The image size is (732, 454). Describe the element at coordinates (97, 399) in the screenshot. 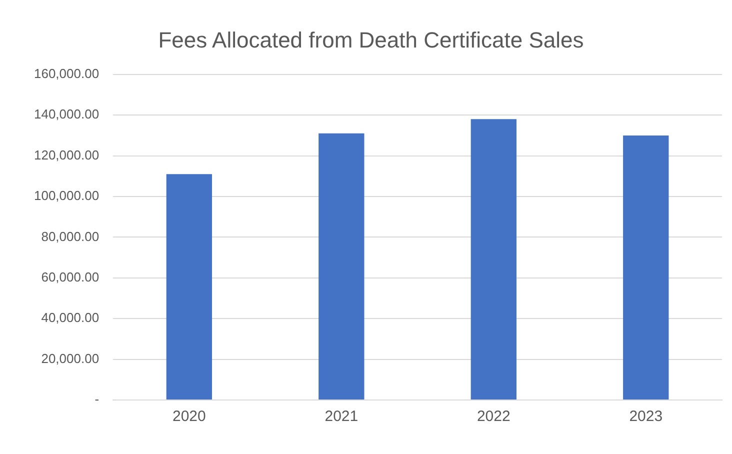

I see `y-tick-label: -` at that location.